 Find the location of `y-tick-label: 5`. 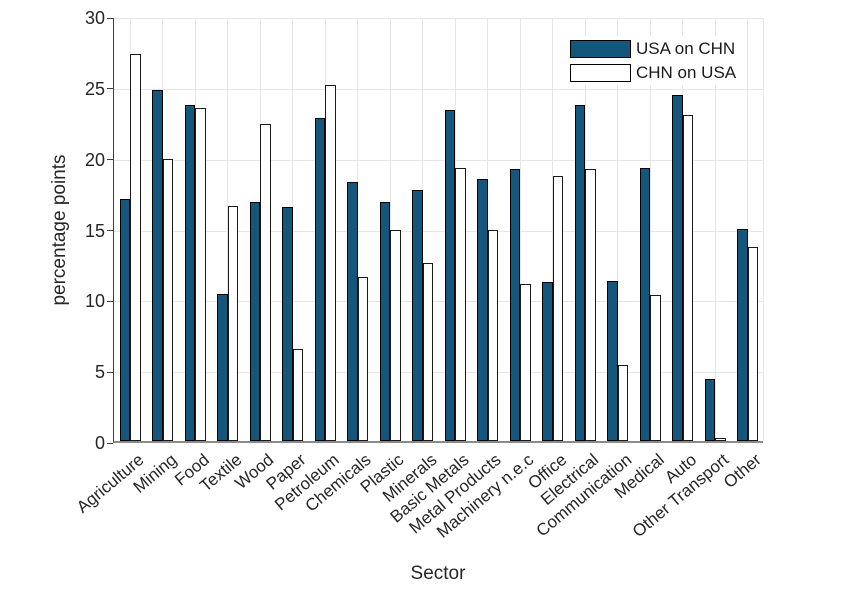

y-tick-label: 5 is located at coordinates (99, 372).